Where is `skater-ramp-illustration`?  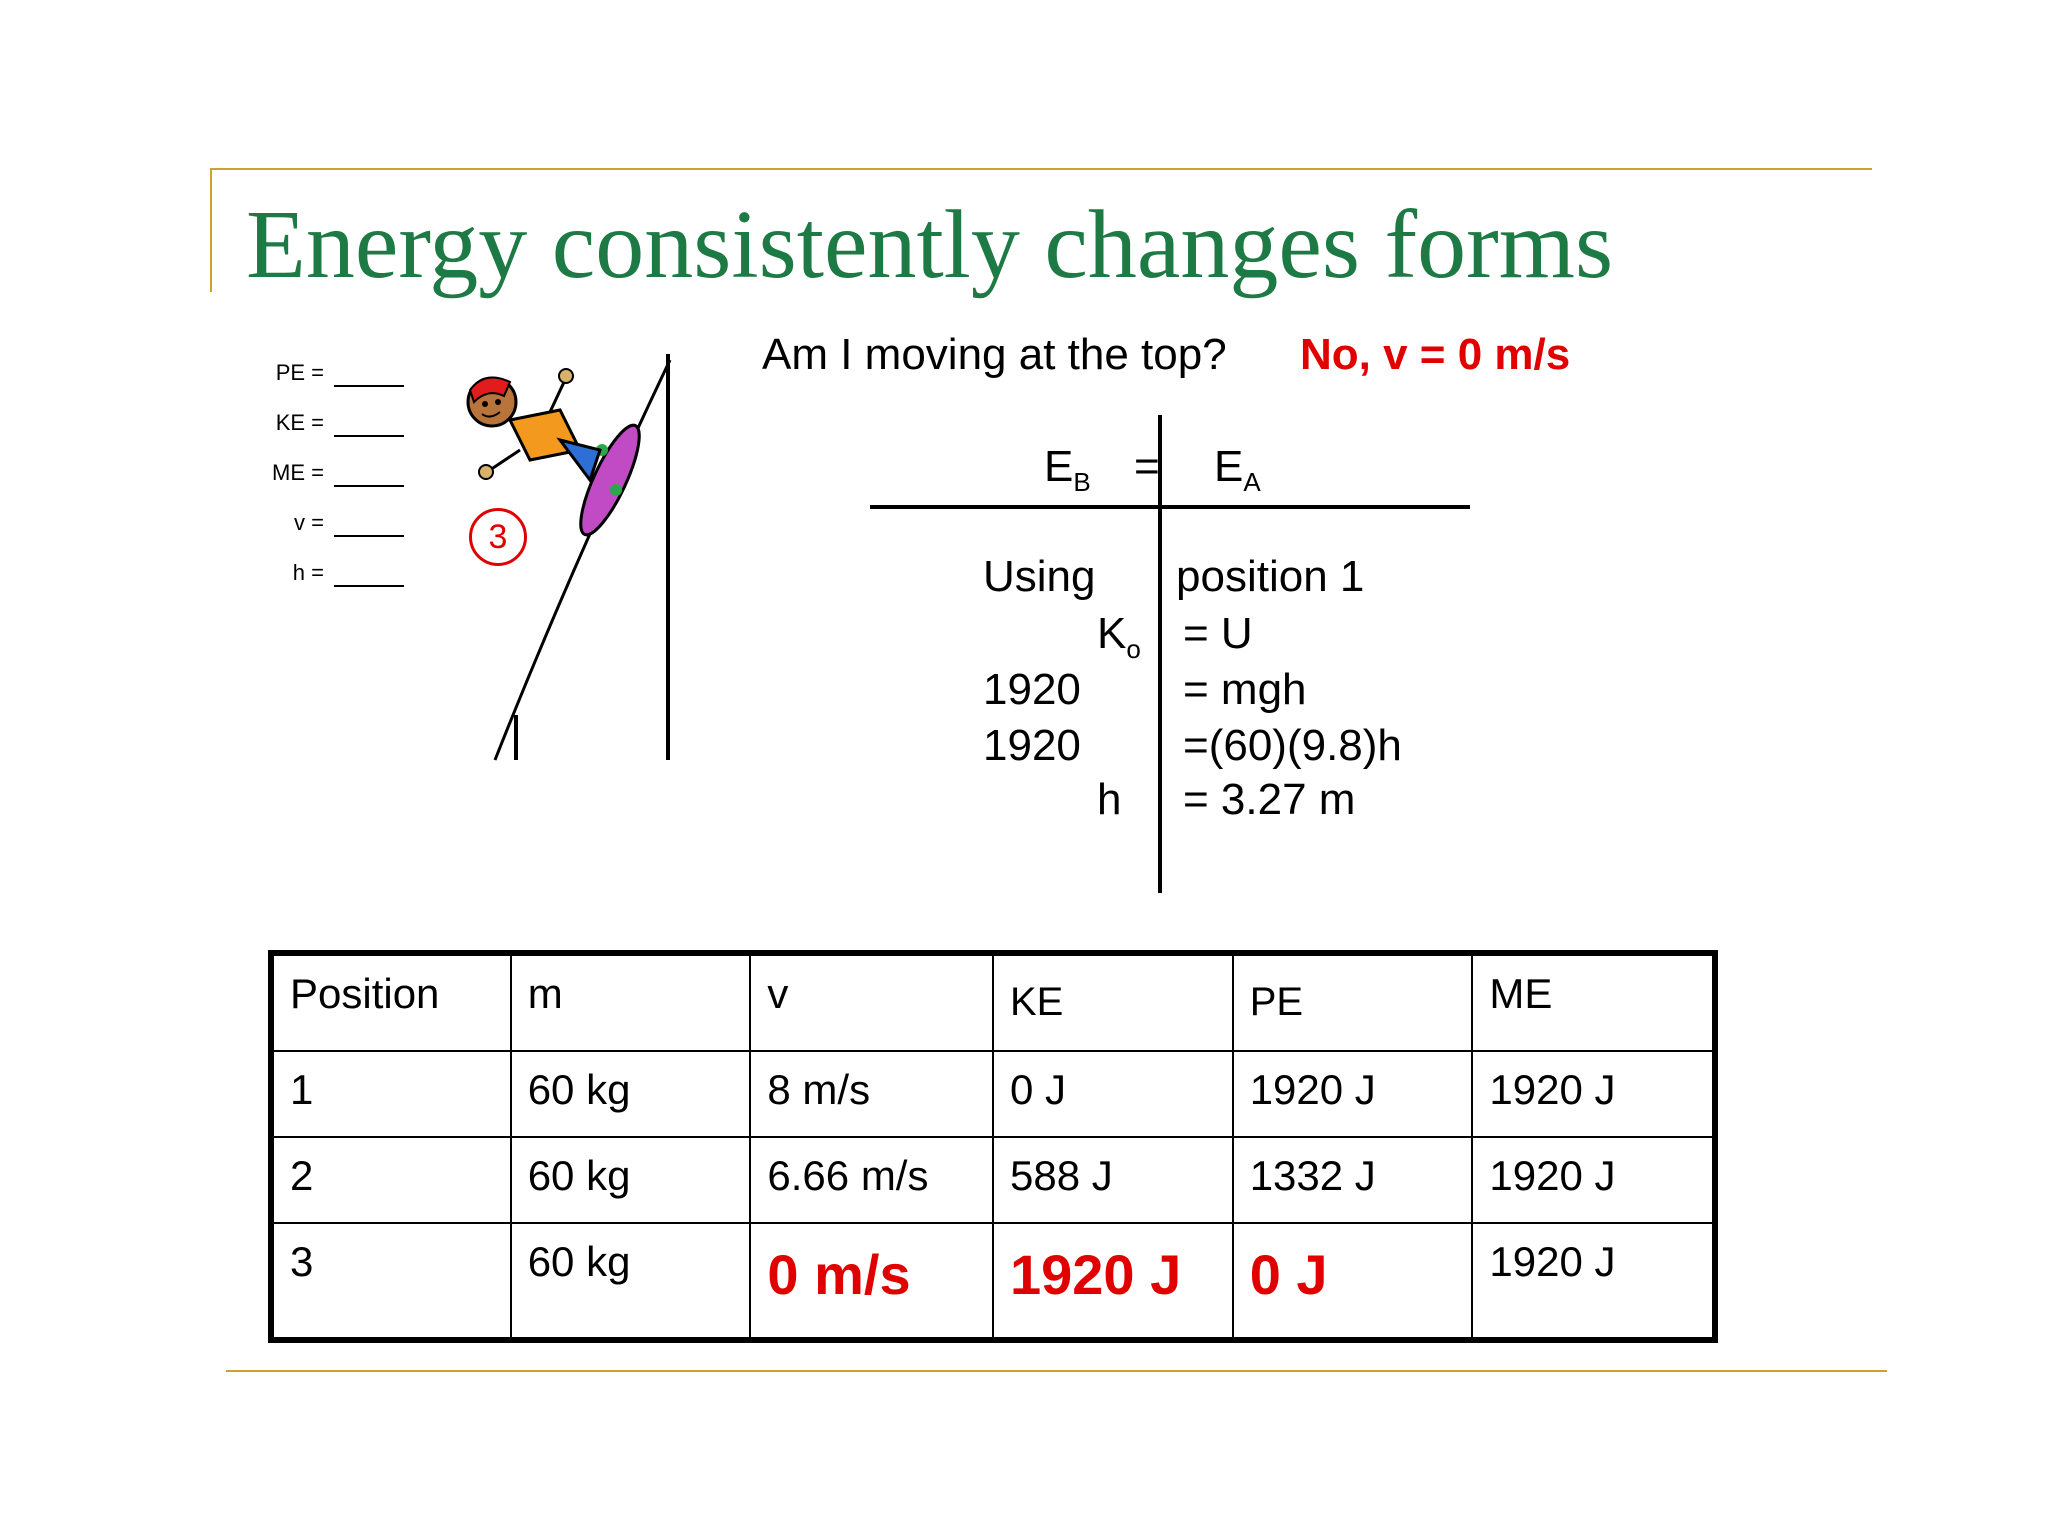
skater-ramp-illustration is located at coordinates (569, 557).